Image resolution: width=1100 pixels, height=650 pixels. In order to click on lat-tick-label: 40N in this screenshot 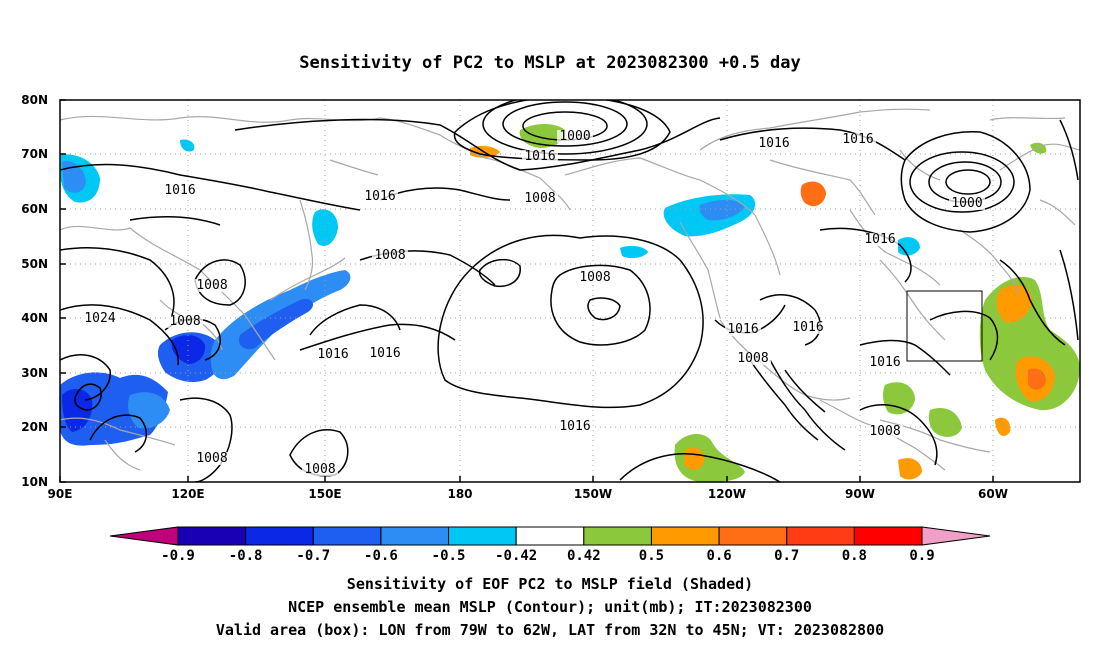, I will do `click(34, 318)`.